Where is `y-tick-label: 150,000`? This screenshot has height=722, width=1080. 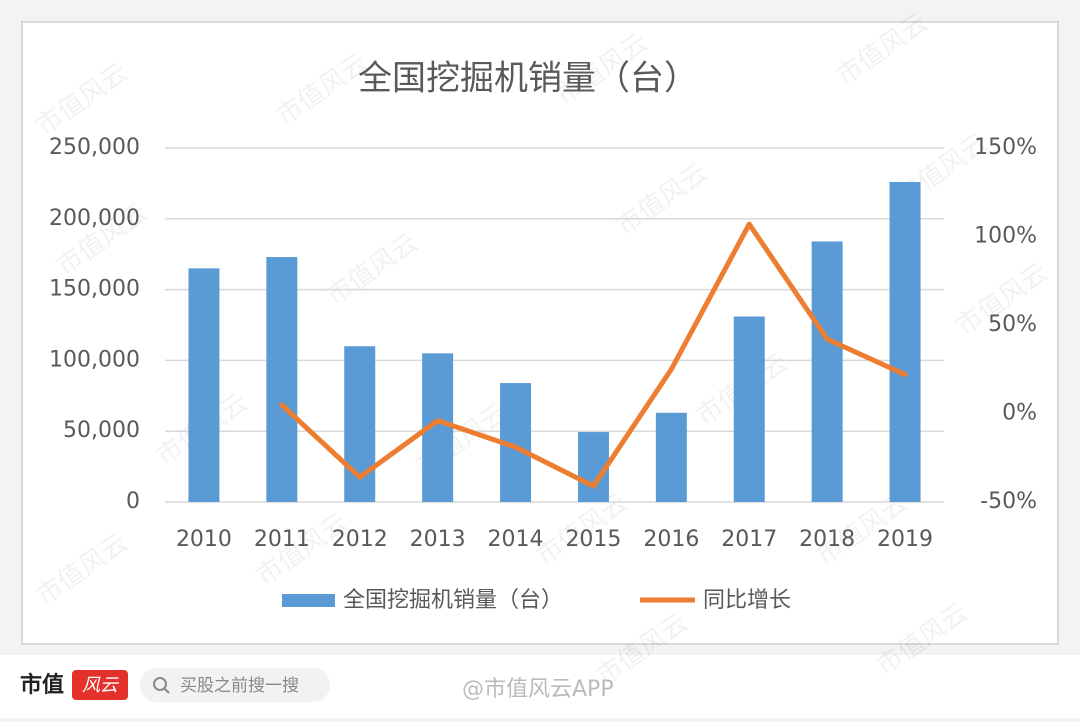 y-tick-label: 150,000 is located at coordinates (94, 289).